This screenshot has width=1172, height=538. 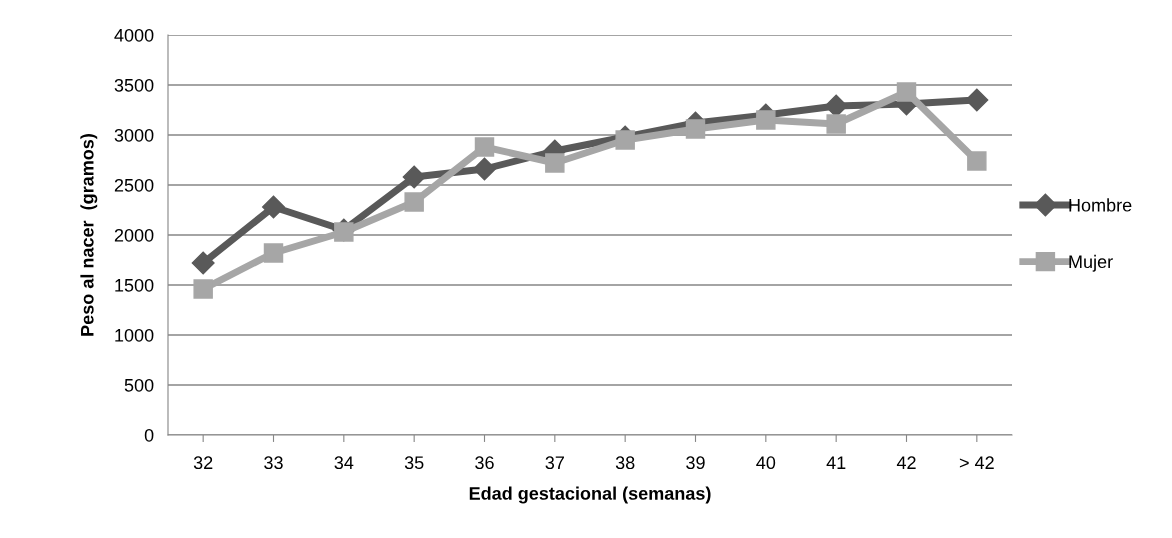 I want to click on y-tick-label: 4000, so click(x=134, y=35).